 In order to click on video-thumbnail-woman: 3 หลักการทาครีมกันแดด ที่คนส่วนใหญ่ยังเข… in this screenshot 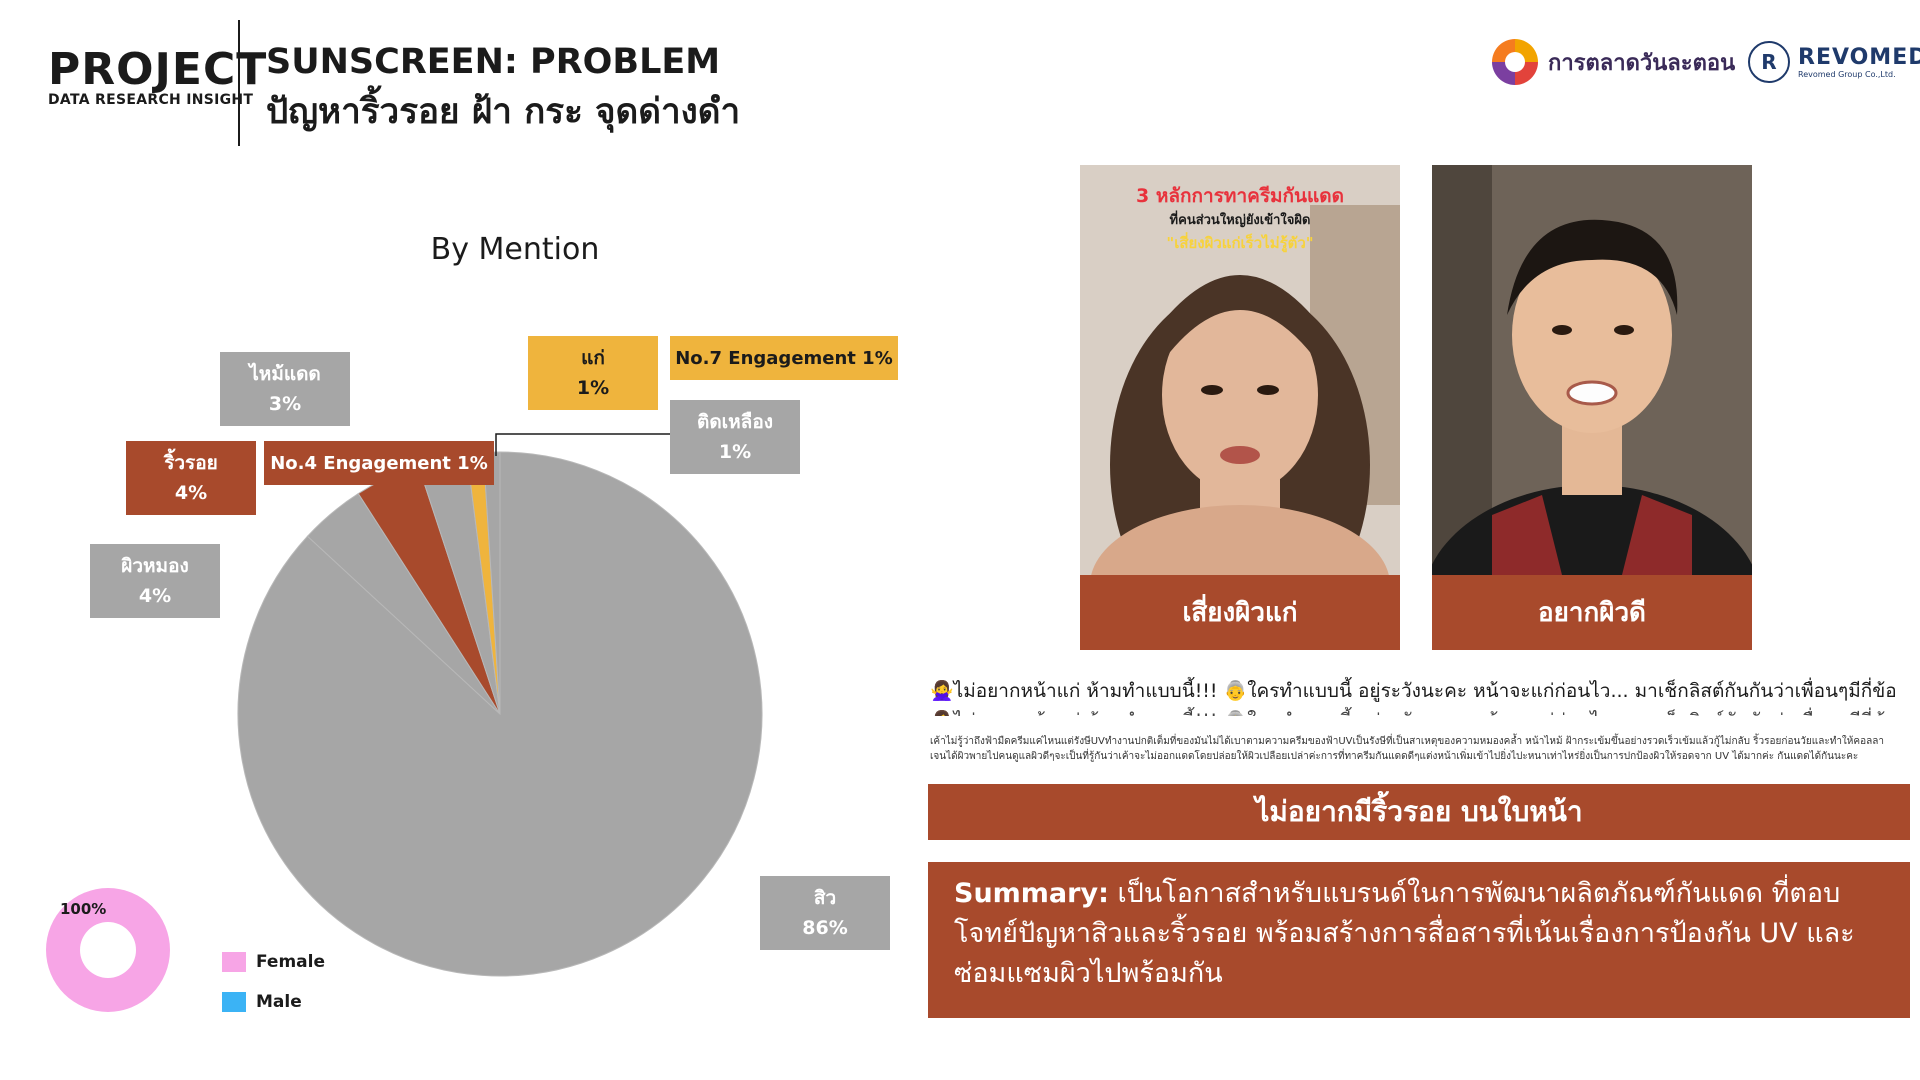, I will do `click(1240, 370)`.